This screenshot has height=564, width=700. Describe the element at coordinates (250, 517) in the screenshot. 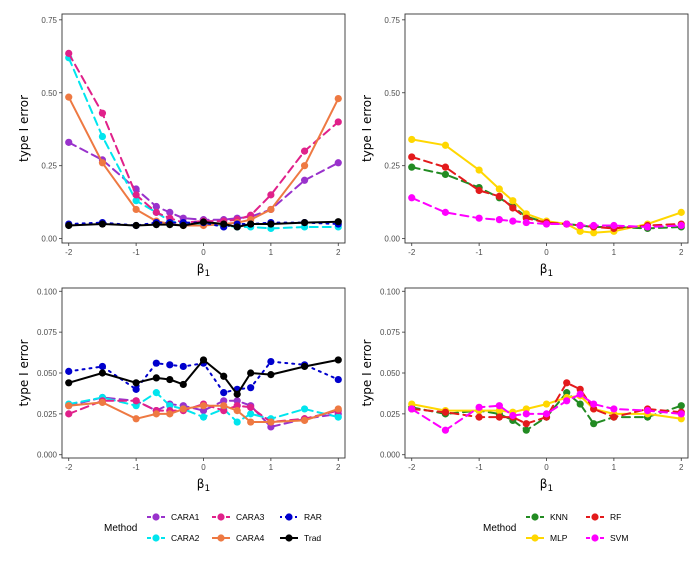

I see `legend-label: CARA3` at that location.